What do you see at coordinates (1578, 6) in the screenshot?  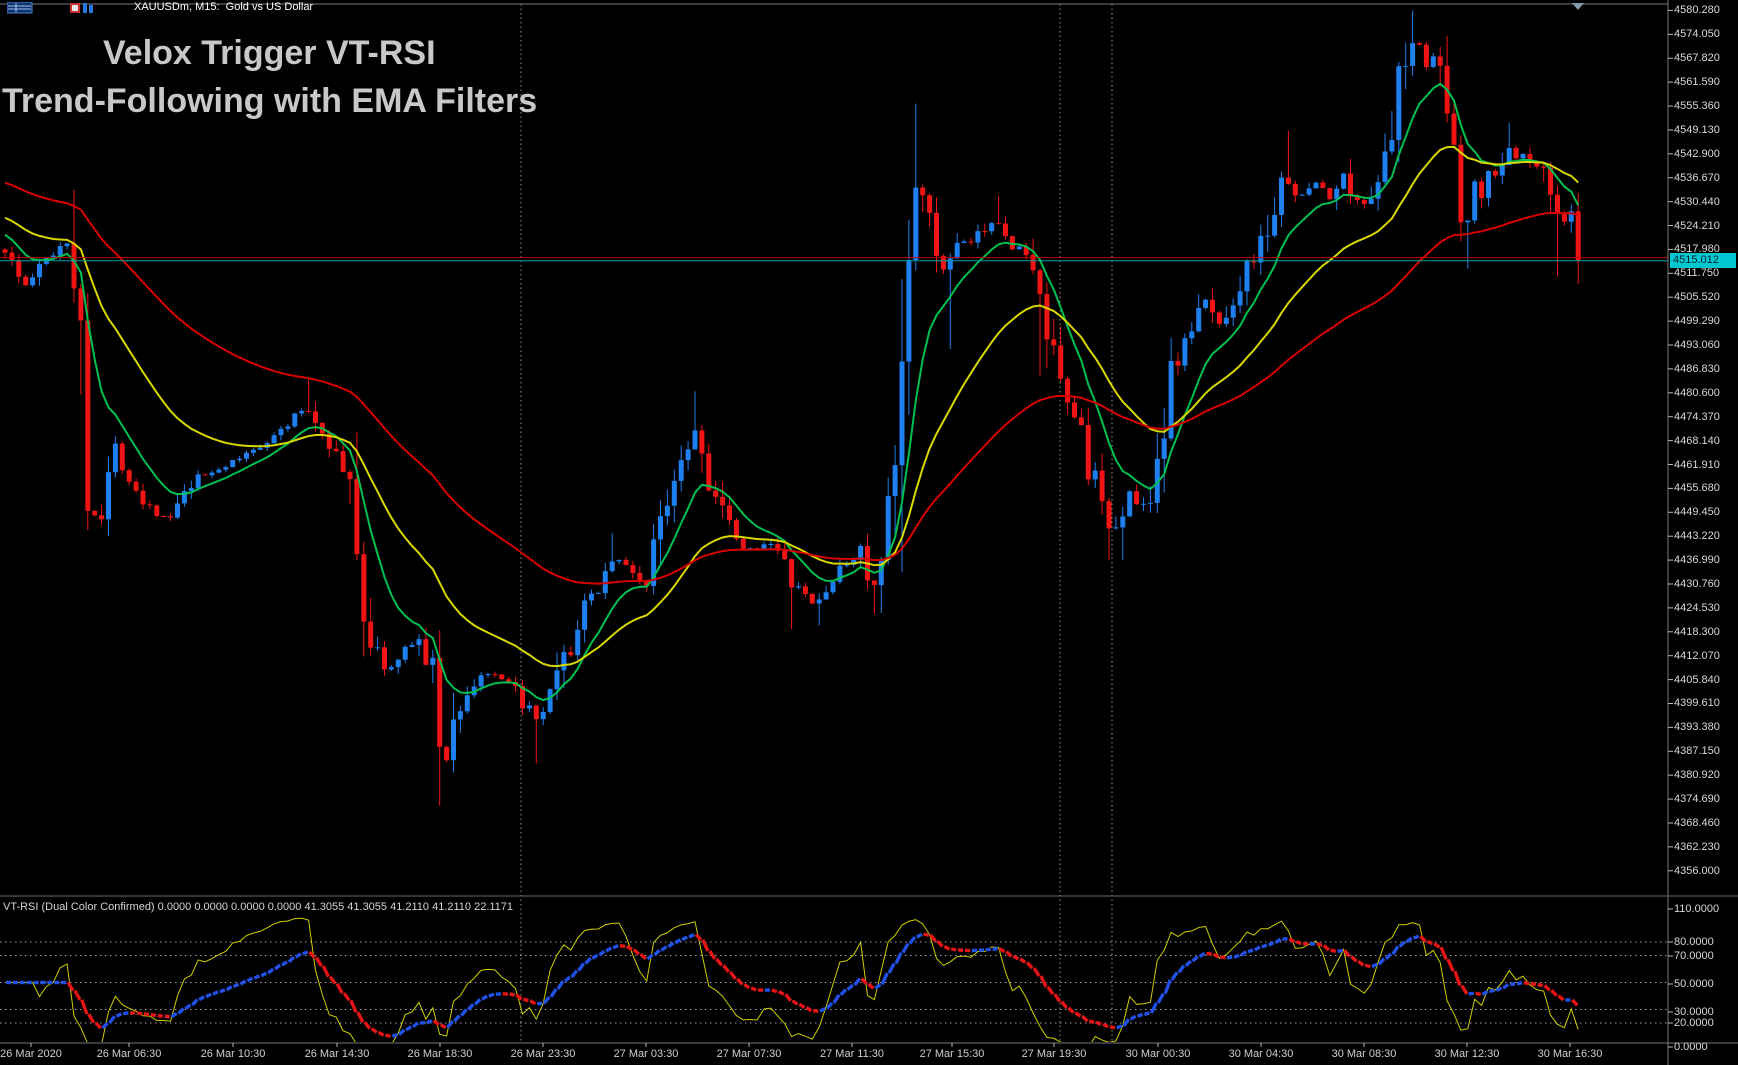 I see `chart-shift-marker` at bounding box center [1578, 6].